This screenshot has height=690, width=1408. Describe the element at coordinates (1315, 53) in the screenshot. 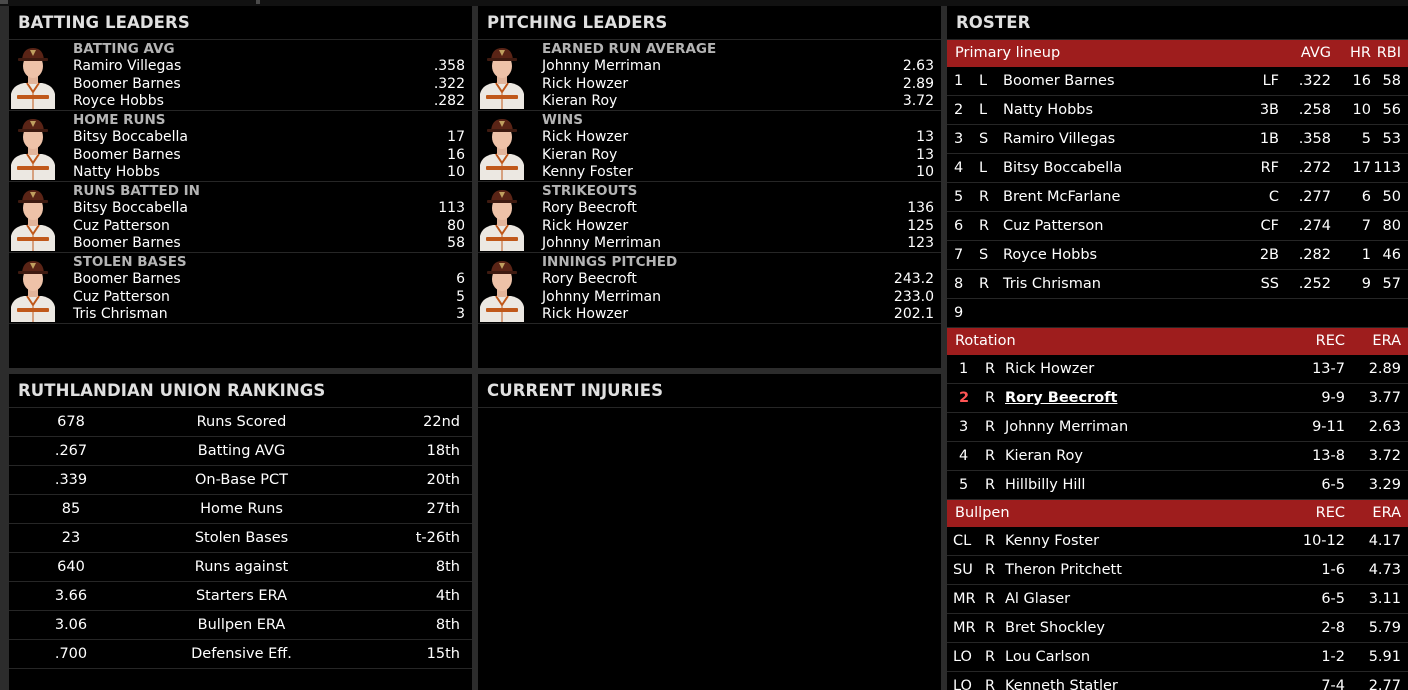

I see `avg-column-header: AVG` at that location.